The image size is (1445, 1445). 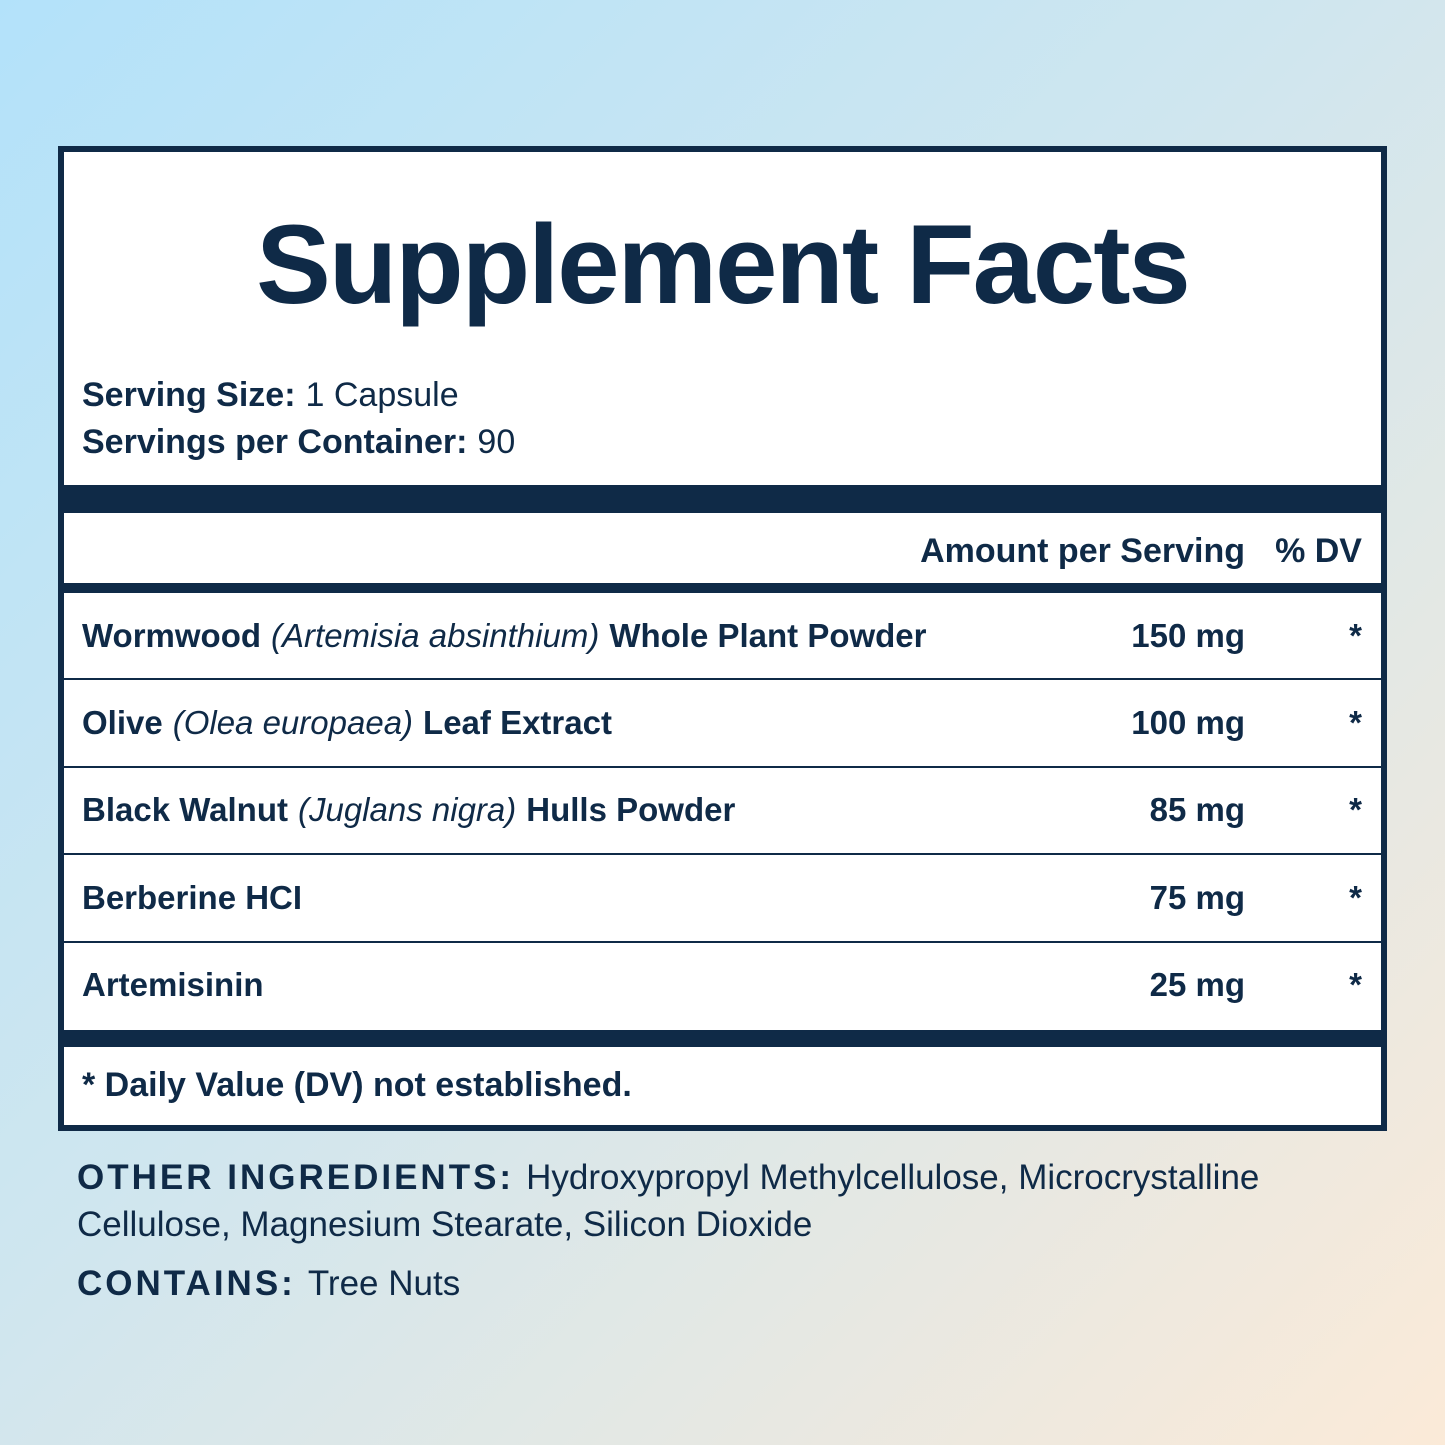 I want to click on ingredient-name: Olive (Olea europaea) Leaf Extract, so click(x=347, y=723).